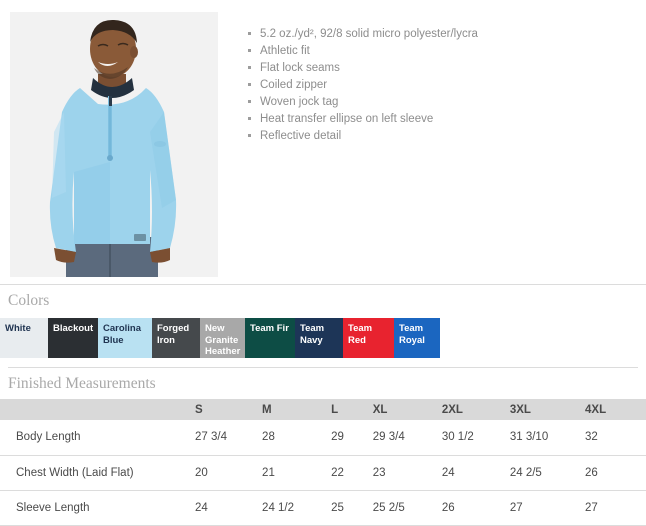  Describe the element at coordinates (547, 438) in the screenshot. I see `cell-3xl: 31 3/10` at that location.